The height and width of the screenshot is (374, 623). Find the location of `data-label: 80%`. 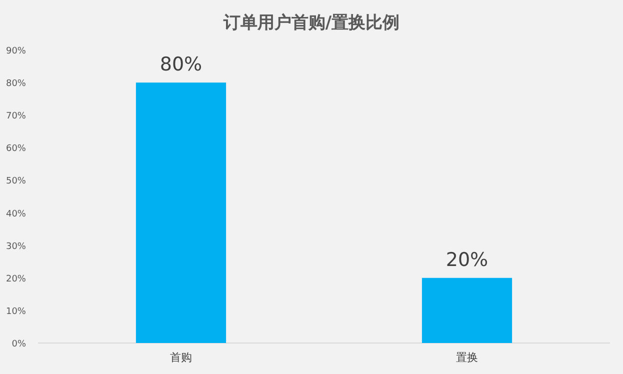

data-label: 80% is located at coordinates (181, 65).